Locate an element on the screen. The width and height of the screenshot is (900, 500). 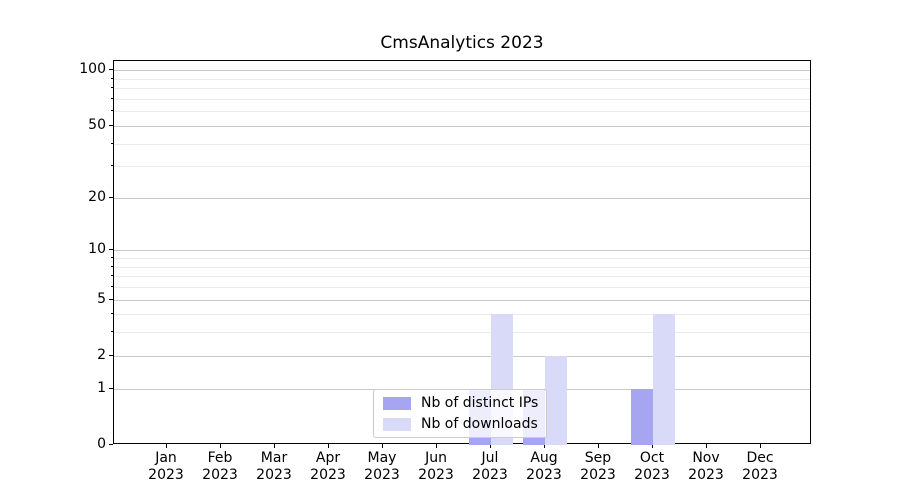
y-axis-tick-label: 2 is located at coordinates (101, 354).